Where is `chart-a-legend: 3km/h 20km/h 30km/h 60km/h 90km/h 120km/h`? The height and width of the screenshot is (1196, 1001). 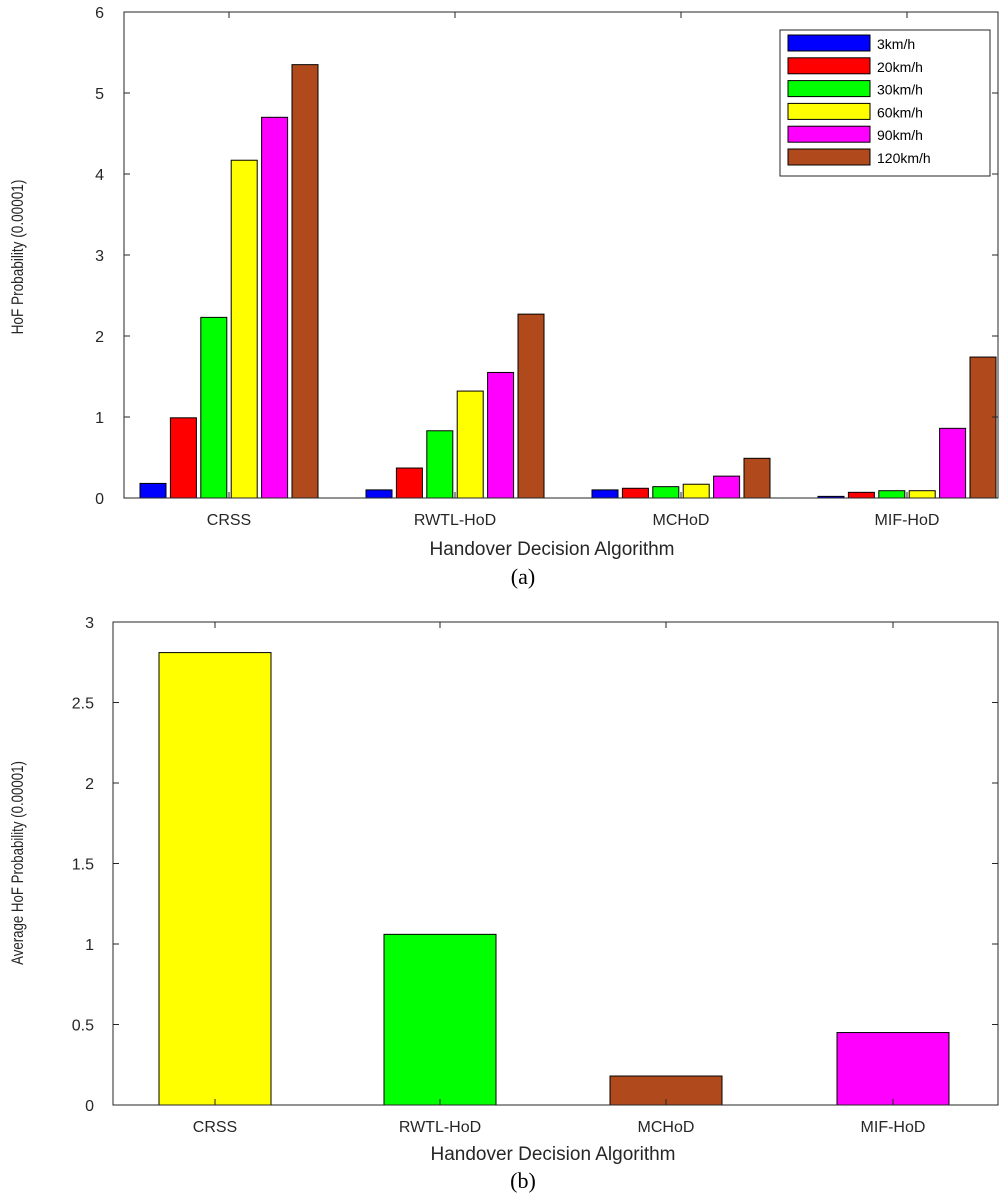
chart-a-legend: 3km/h 20km/h 30km/h 60km/h 90km/h 120km/h is located at coordinates (885, 103).